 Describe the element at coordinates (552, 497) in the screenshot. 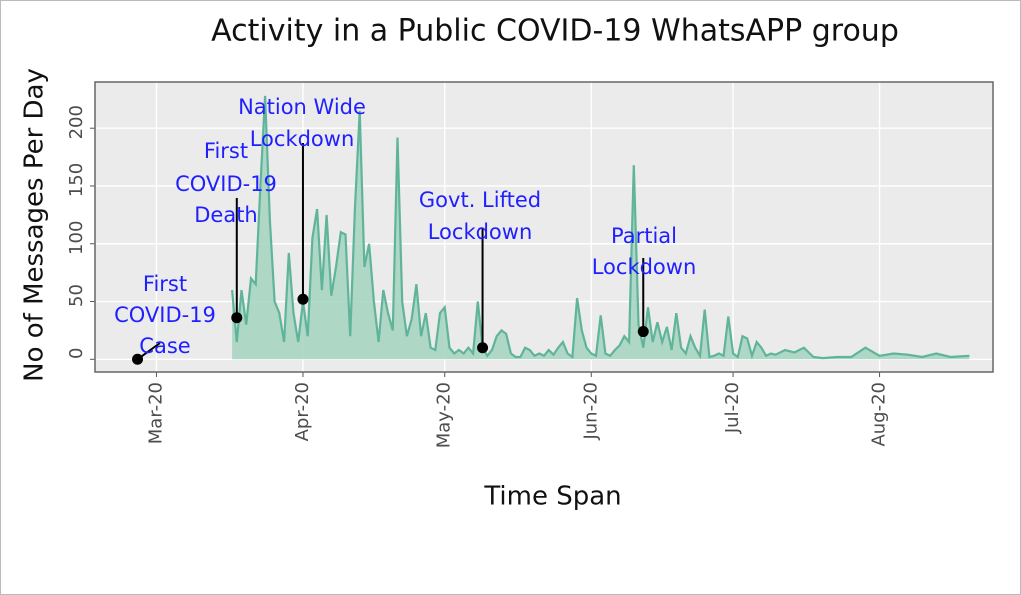

I see `x-axis-title: Time Span` at that location.